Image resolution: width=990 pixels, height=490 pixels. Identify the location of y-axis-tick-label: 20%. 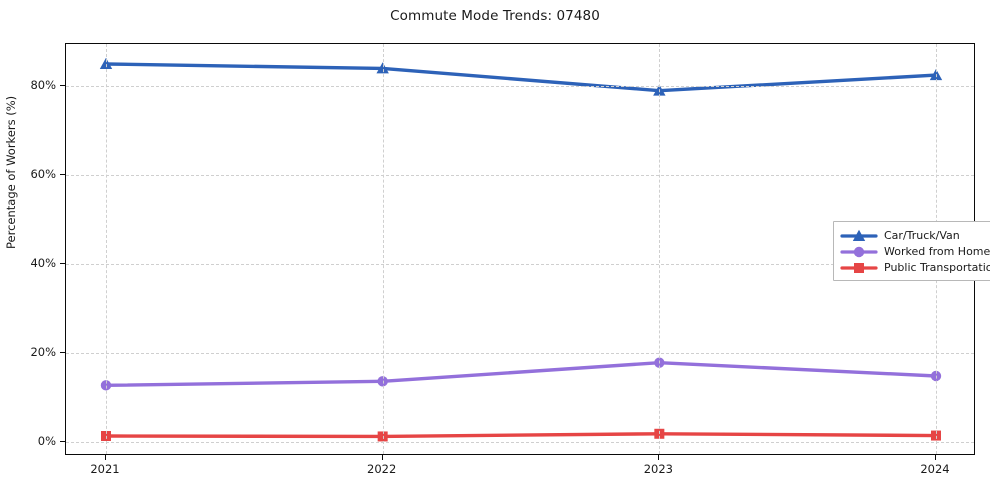
(43, 351).